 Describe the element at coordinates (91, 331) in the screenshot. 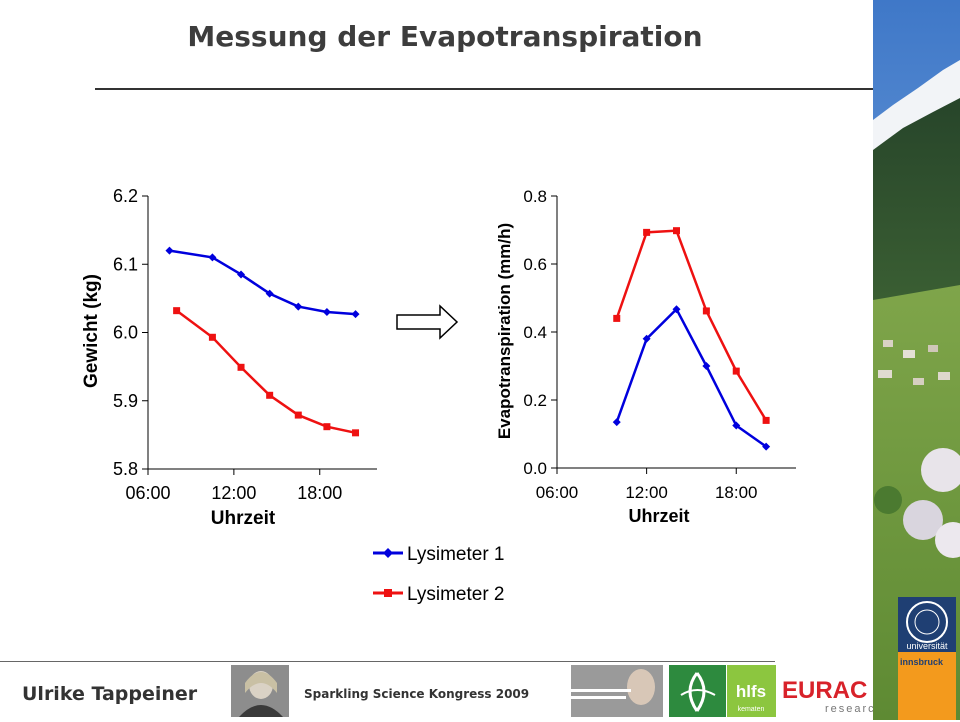

I see `y-axis-label: Gewicht (kg)` at that location.